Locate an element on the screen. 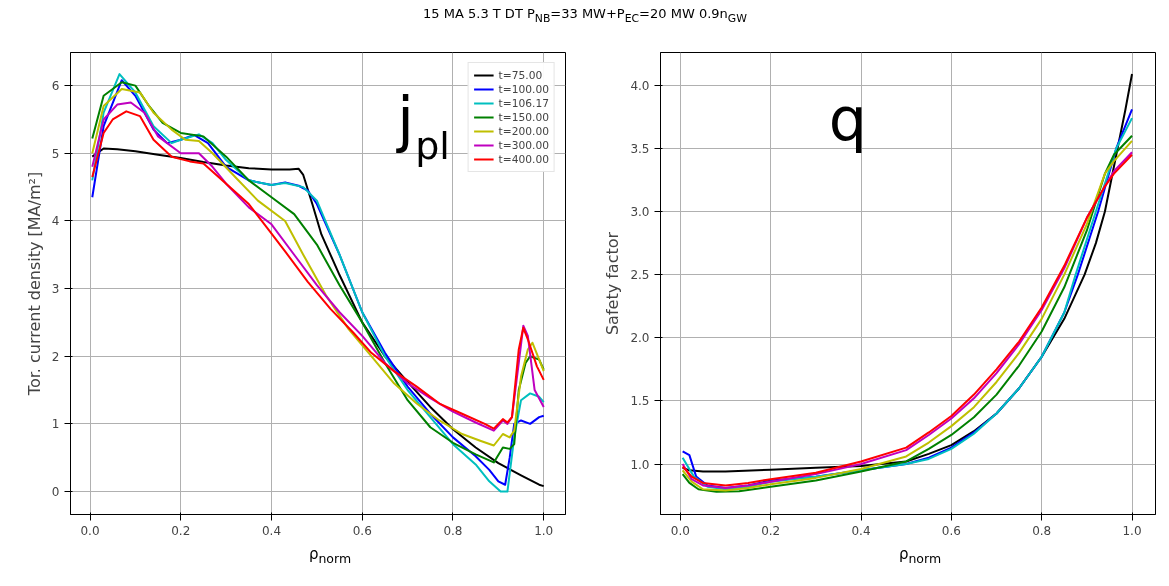  legend-label: t=400.00 is located at coordinates (523, 159).